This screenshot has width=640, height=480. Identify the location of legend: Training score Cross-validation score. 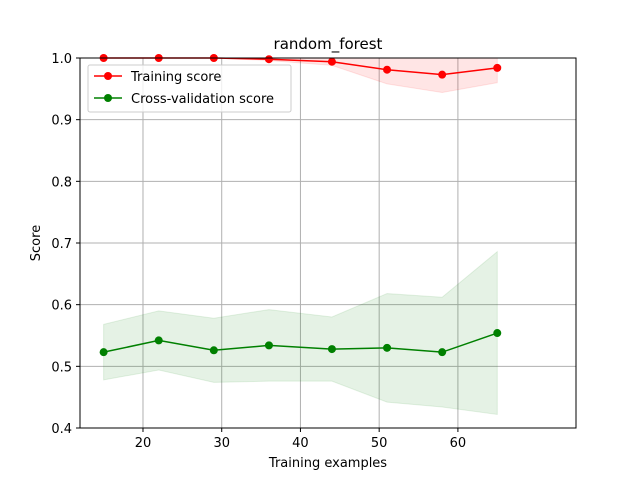
(189, 88).